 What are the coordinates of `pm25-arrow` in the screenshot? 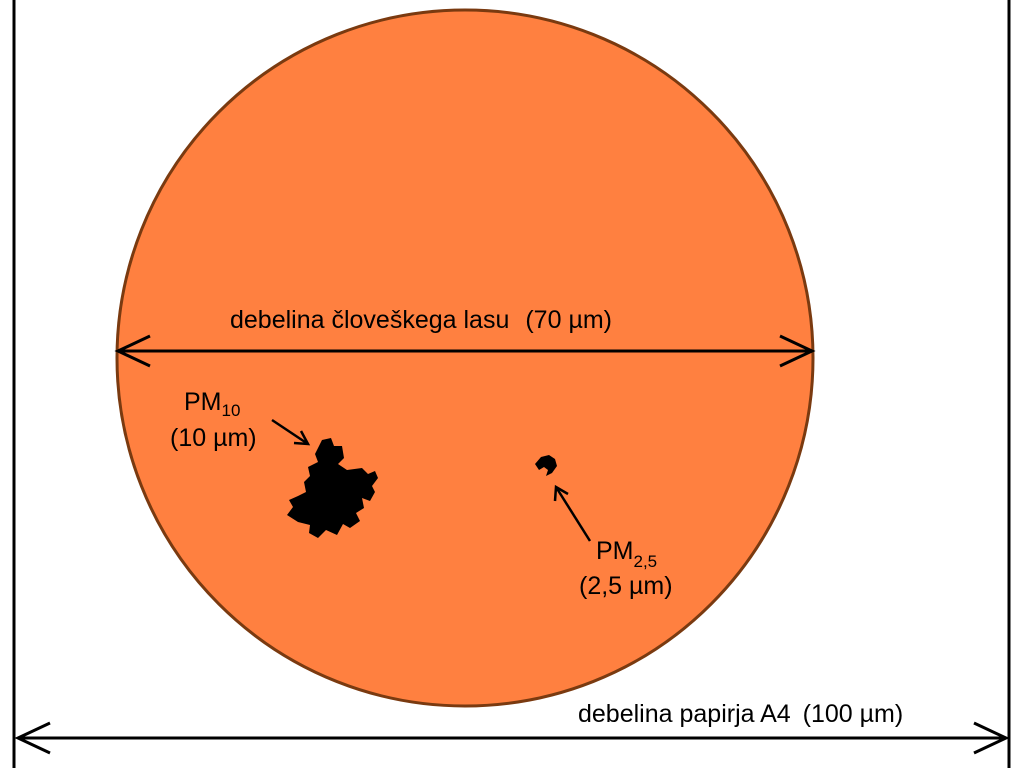 It's located at (572, 513).